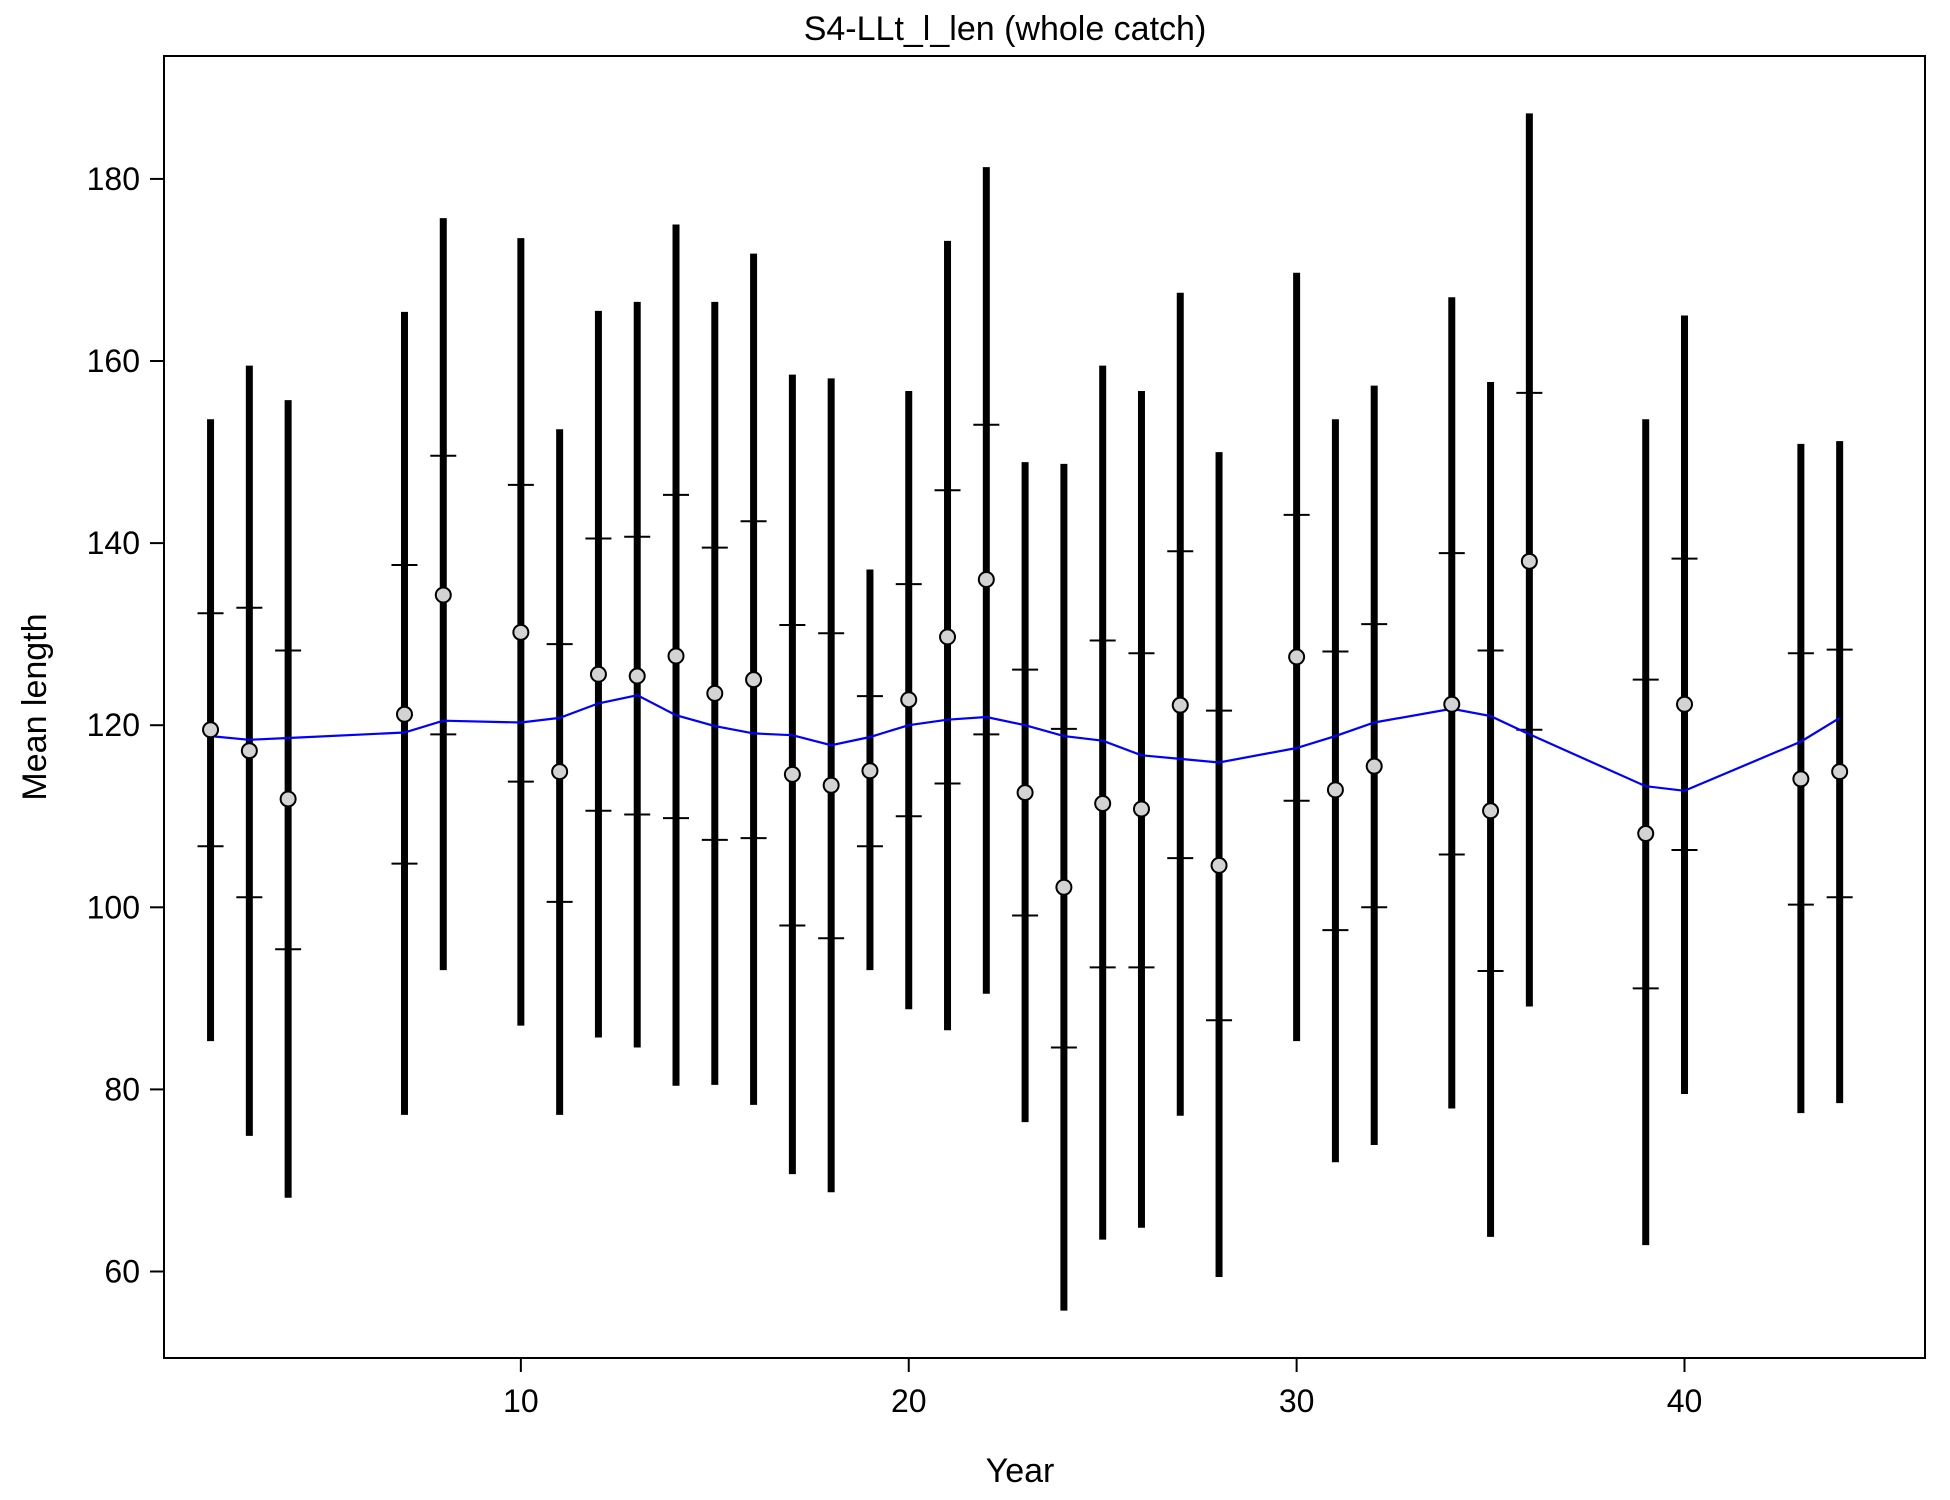  What do you see at coordinates (113, 907) in the screenshot?
I see `y-tick-label: 100` at bounding box center [113, 907].